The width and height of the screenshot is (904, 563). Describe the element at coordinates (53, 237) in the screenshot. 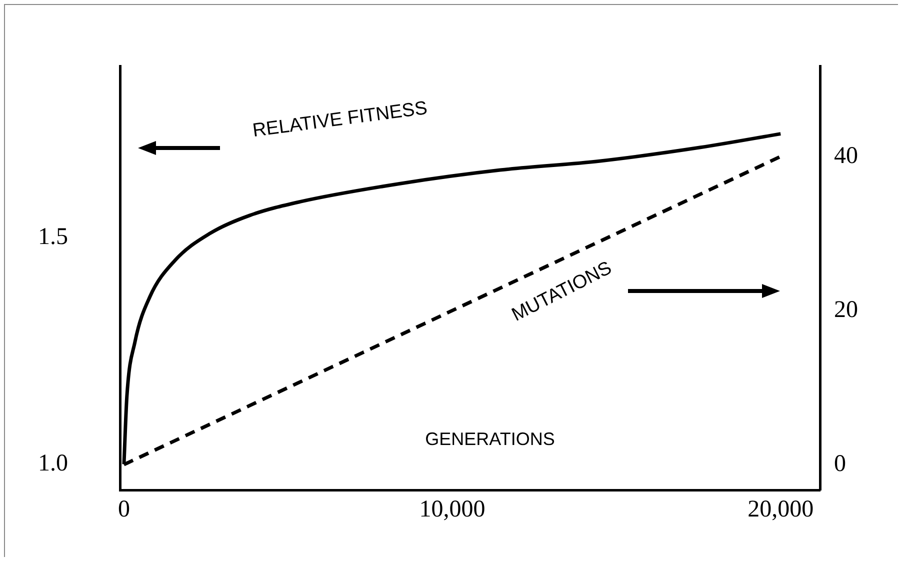

I see `y-tick-label: 1.5` at that location.